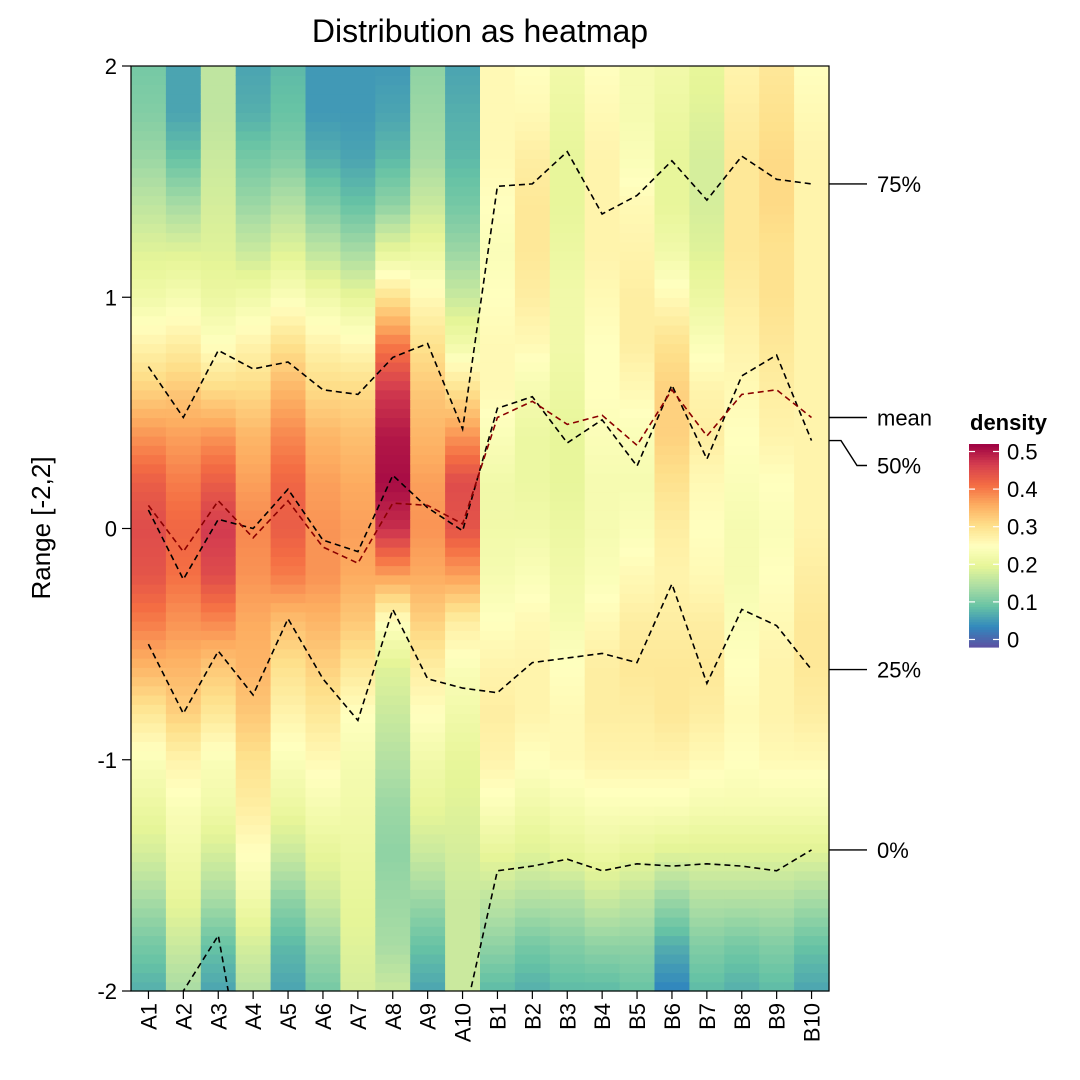 The width and height of the screenshot is (1080, 1080). What do you see at coordinates (899, 184) in the screenshot?
I see `annotation-label: 75%` at bounding box center [899, 184].